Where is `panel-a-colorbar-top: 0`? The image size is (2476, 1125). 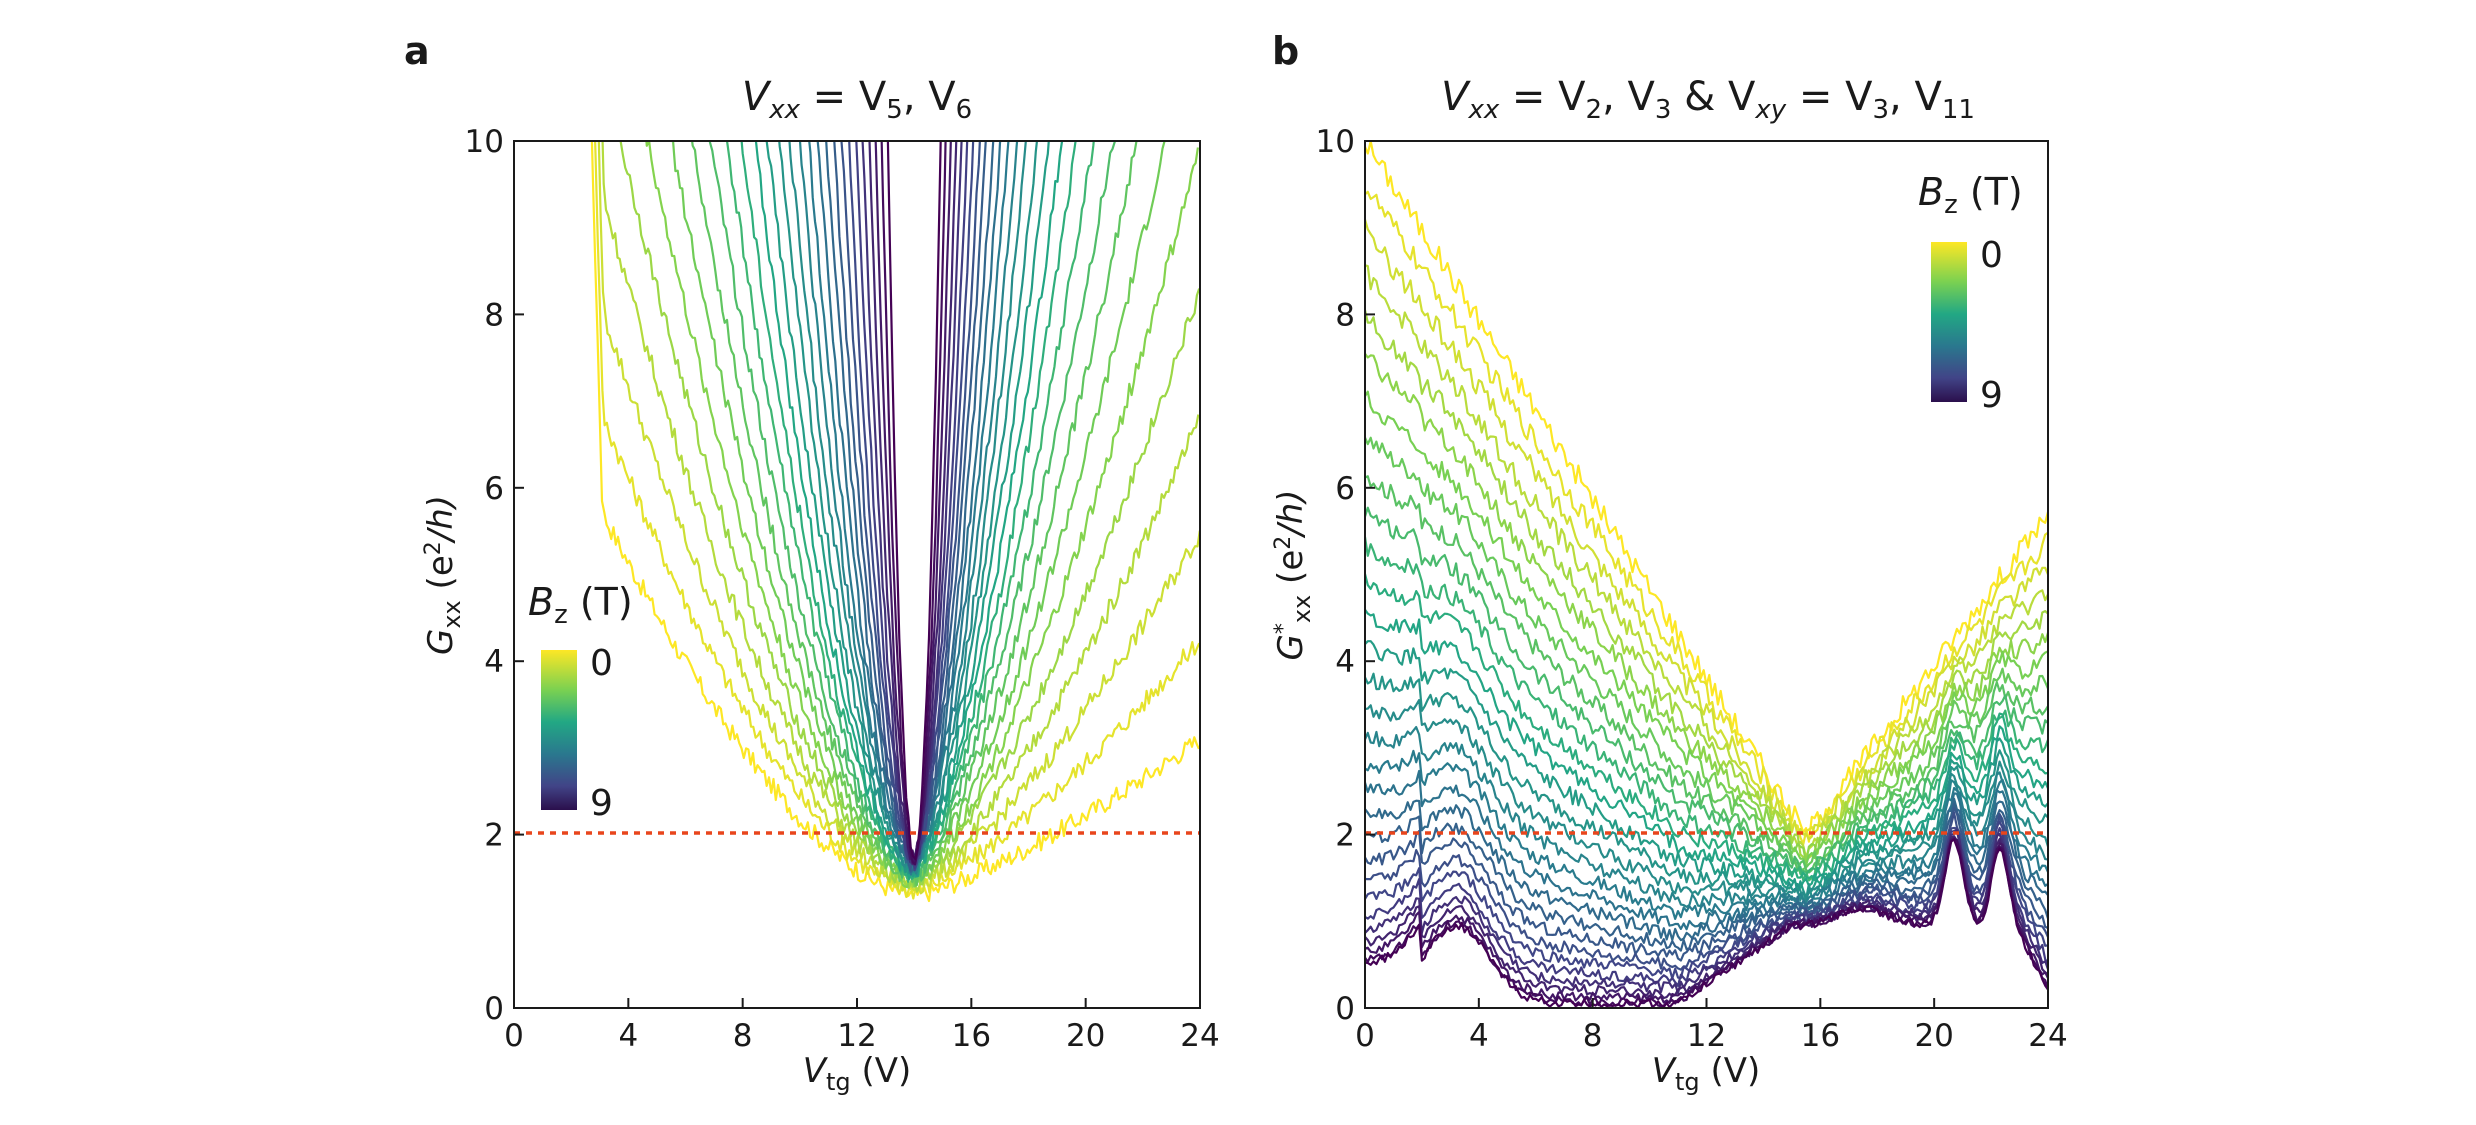 panel-a-colorbar-top: 0 is located at coordinates (601, 663).